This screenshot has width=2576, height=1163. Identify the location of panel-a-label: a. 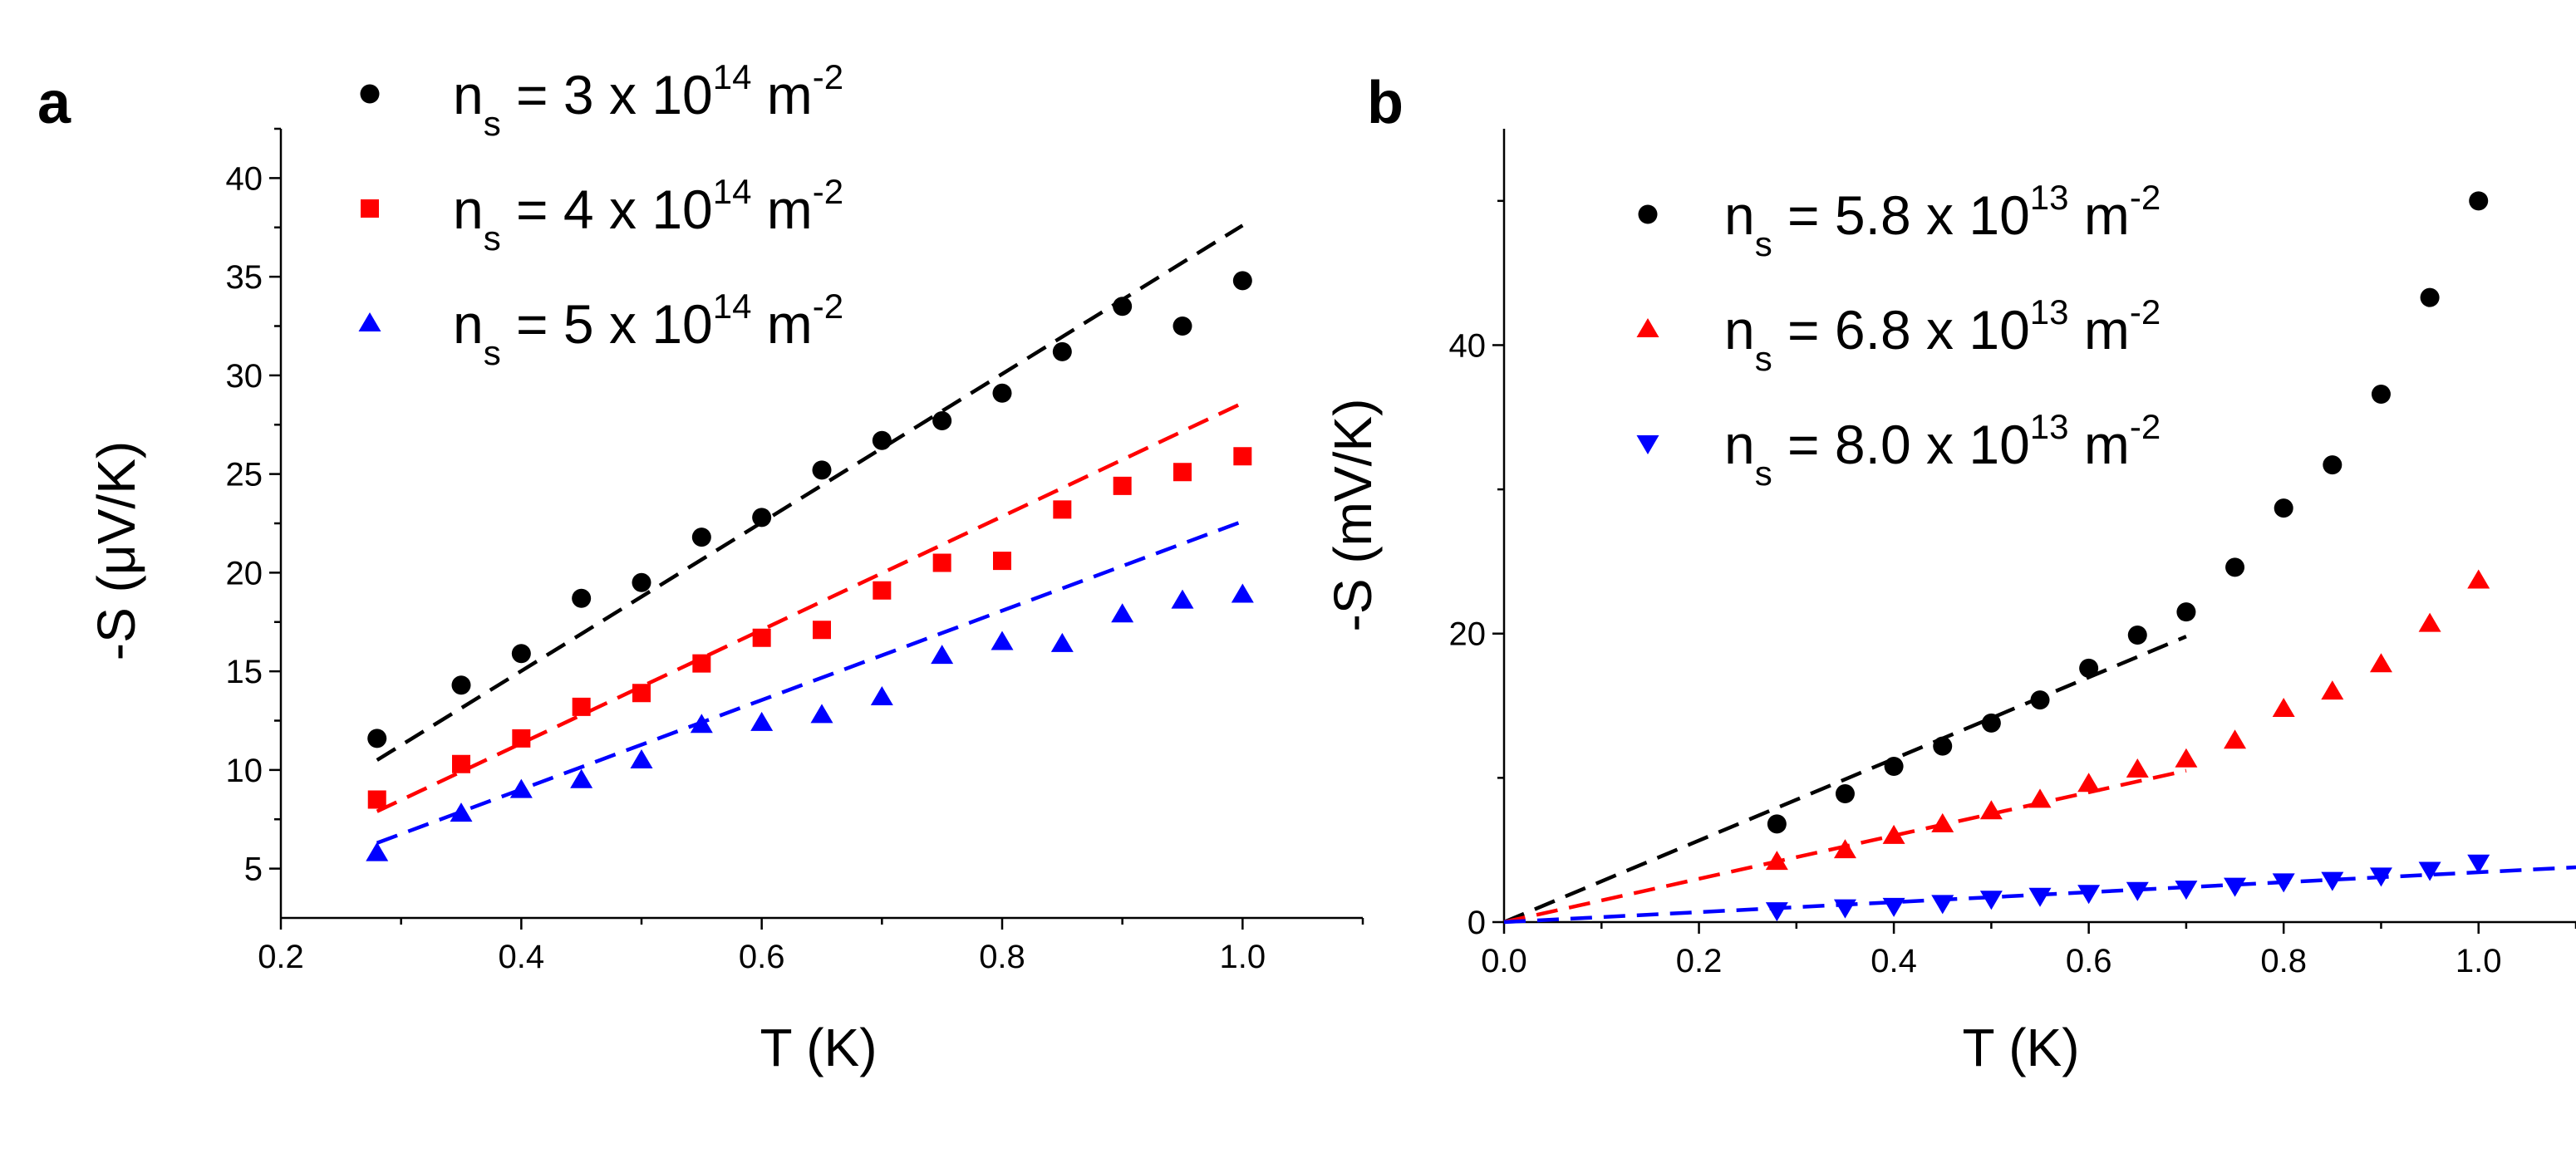
(54, 103).